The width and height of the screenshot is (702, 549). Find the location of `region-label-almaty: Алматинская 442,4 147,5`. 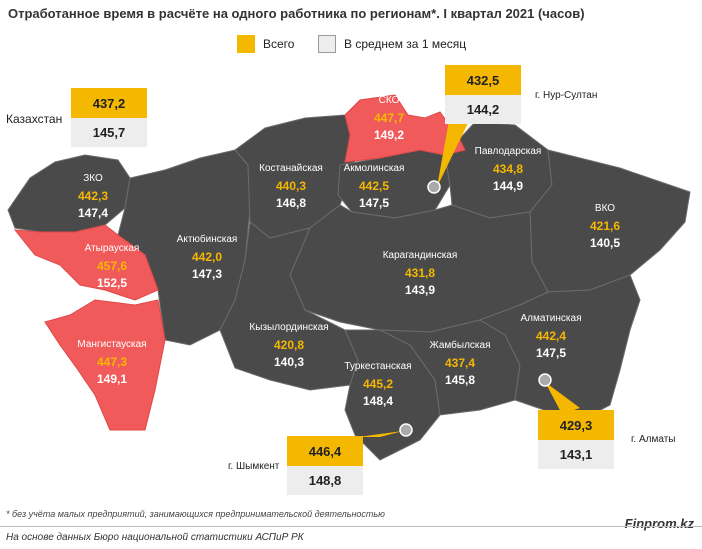

region-label-almaty: Алматинская 442,4 147,5 is located at coordinates (551, 336).